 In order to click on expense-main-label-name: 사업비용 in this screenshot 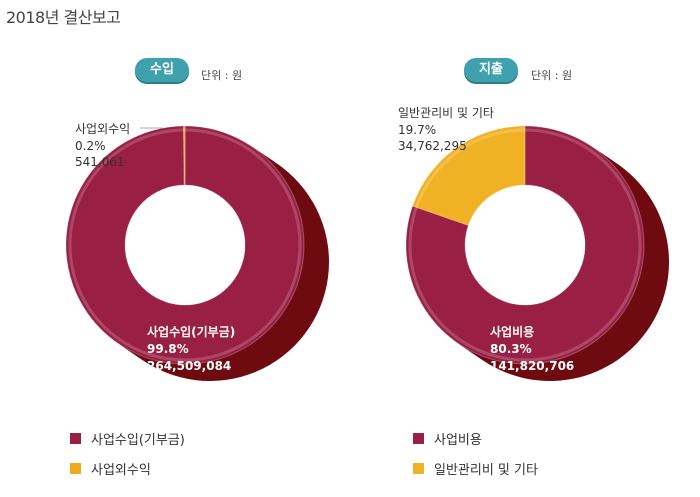, I will do `click(512, 331)`.